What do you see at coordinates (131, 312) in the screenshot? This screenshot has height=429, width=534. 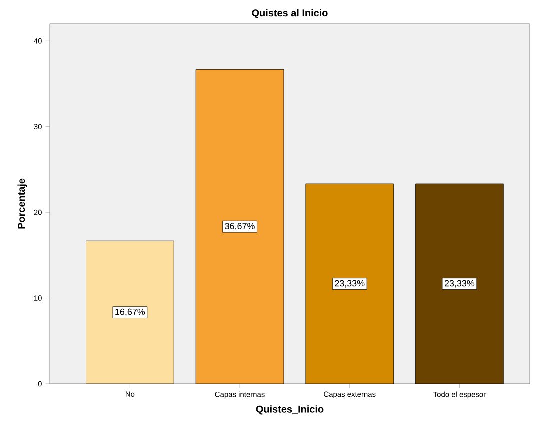 I see `data-label: 16,67%` at bounding box center [131, 312].